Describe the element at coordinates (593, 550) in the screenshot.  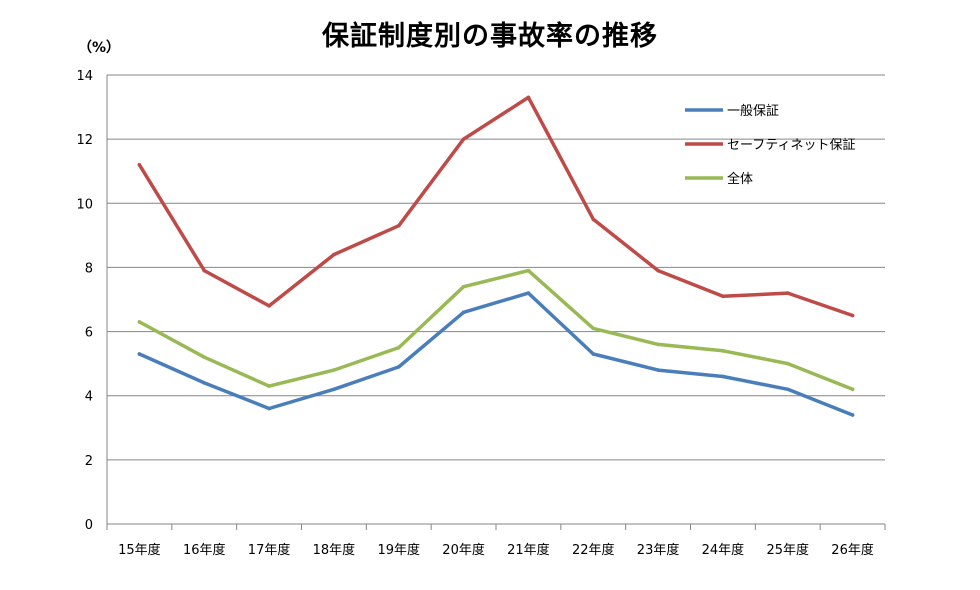
I see `x-tick-label: 22年度` at that location.